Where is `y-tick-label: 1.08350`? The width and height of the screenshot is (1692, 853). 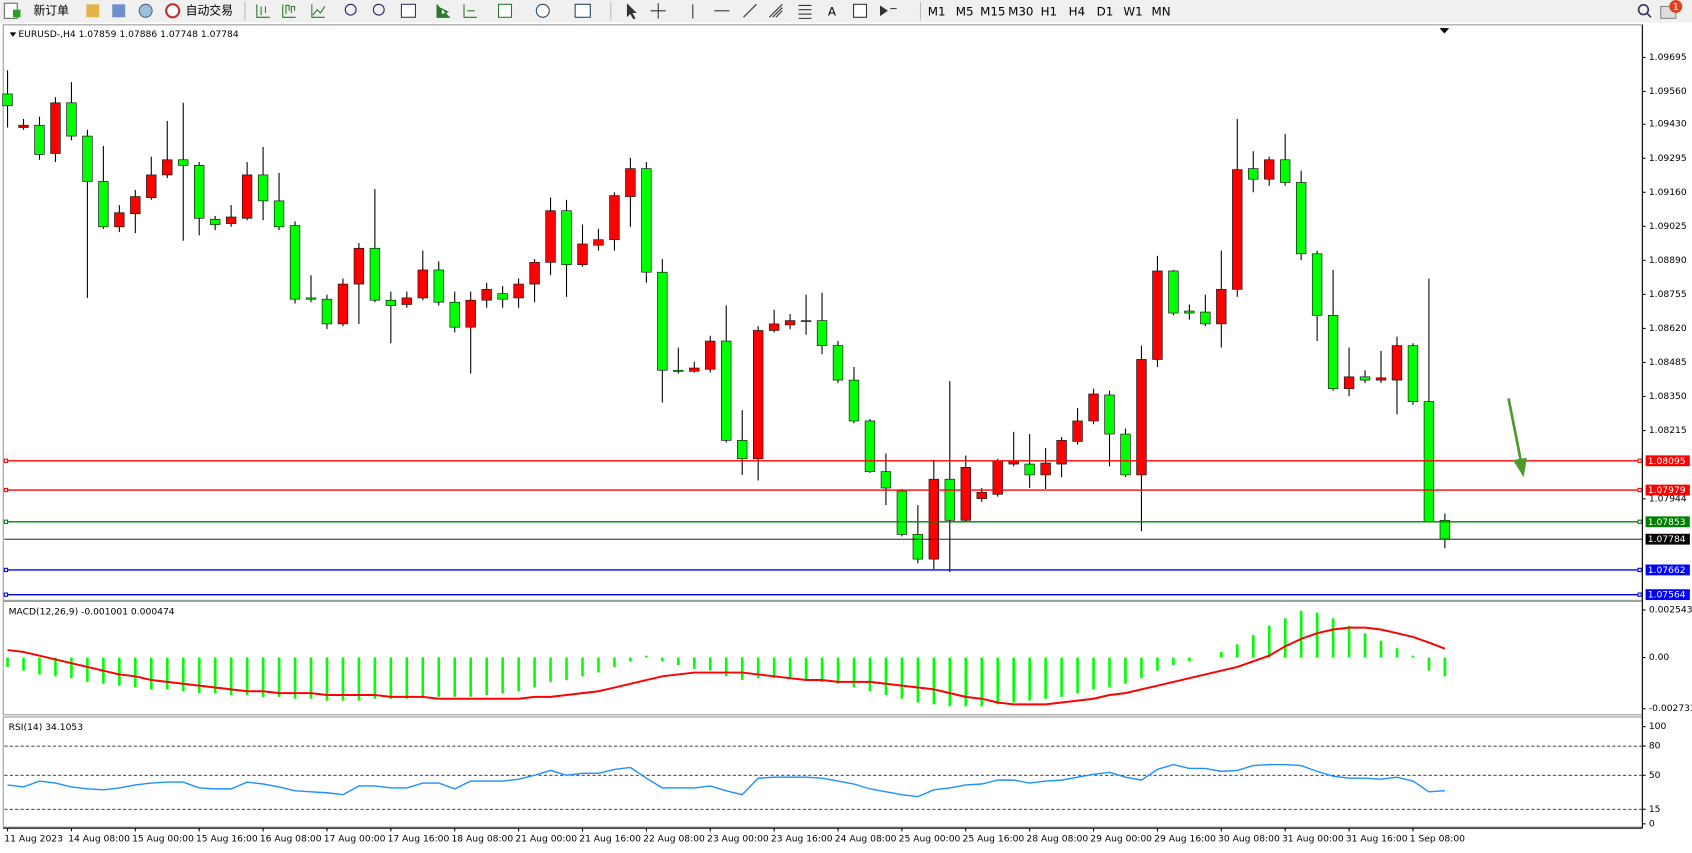
y-tick-label: 1.08350 is located at coordinates (1668, 396).